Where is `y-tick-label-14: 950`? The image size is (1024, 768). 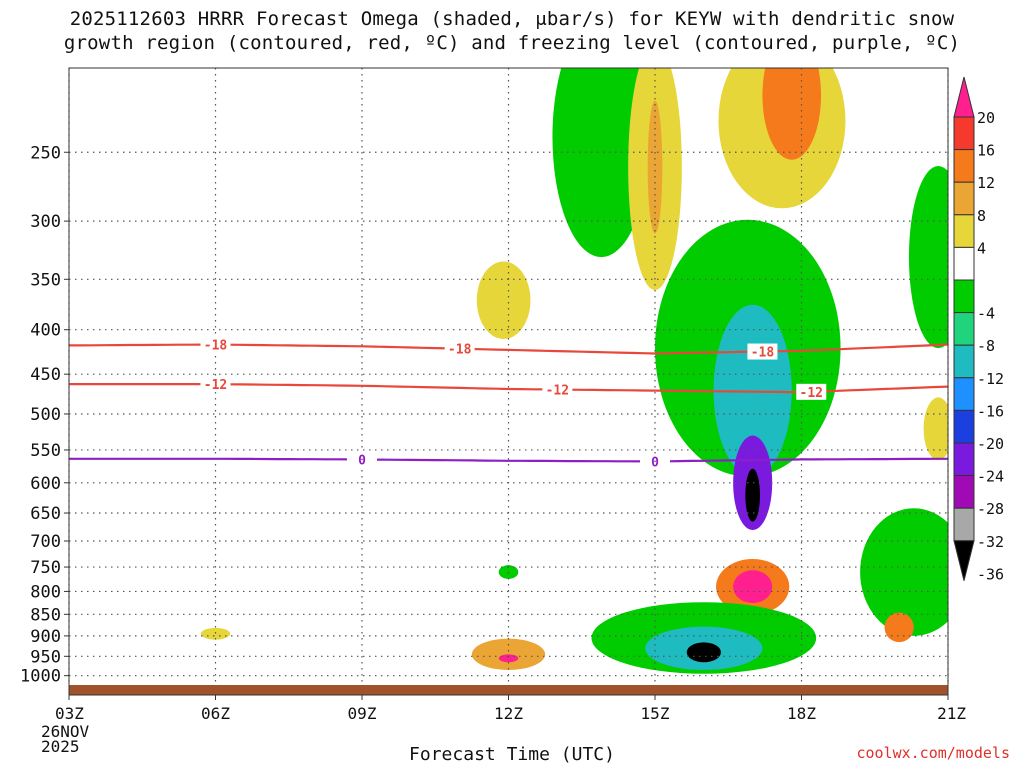 y-tick-label-14: 950 is located at coordinates (45, 657).